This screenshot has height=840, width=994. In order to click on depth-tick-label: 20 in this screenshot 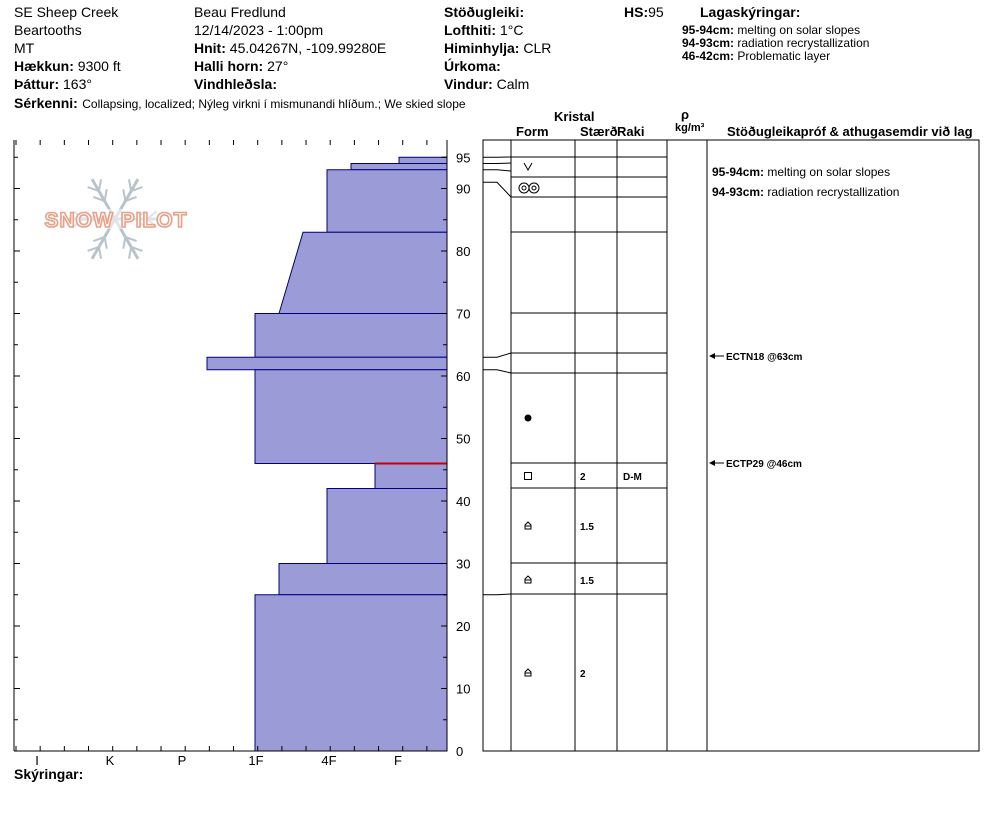, I will do `click(463, 626)`.